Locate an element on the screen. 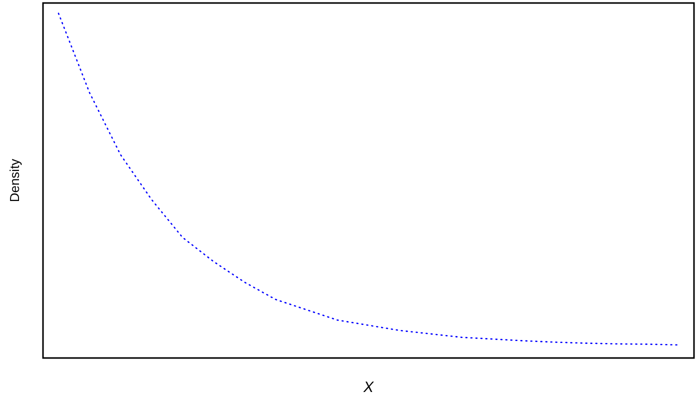 The width and height of the screenshot is (696, 400). x-axis-title: X is located at coordinates (368, 387).